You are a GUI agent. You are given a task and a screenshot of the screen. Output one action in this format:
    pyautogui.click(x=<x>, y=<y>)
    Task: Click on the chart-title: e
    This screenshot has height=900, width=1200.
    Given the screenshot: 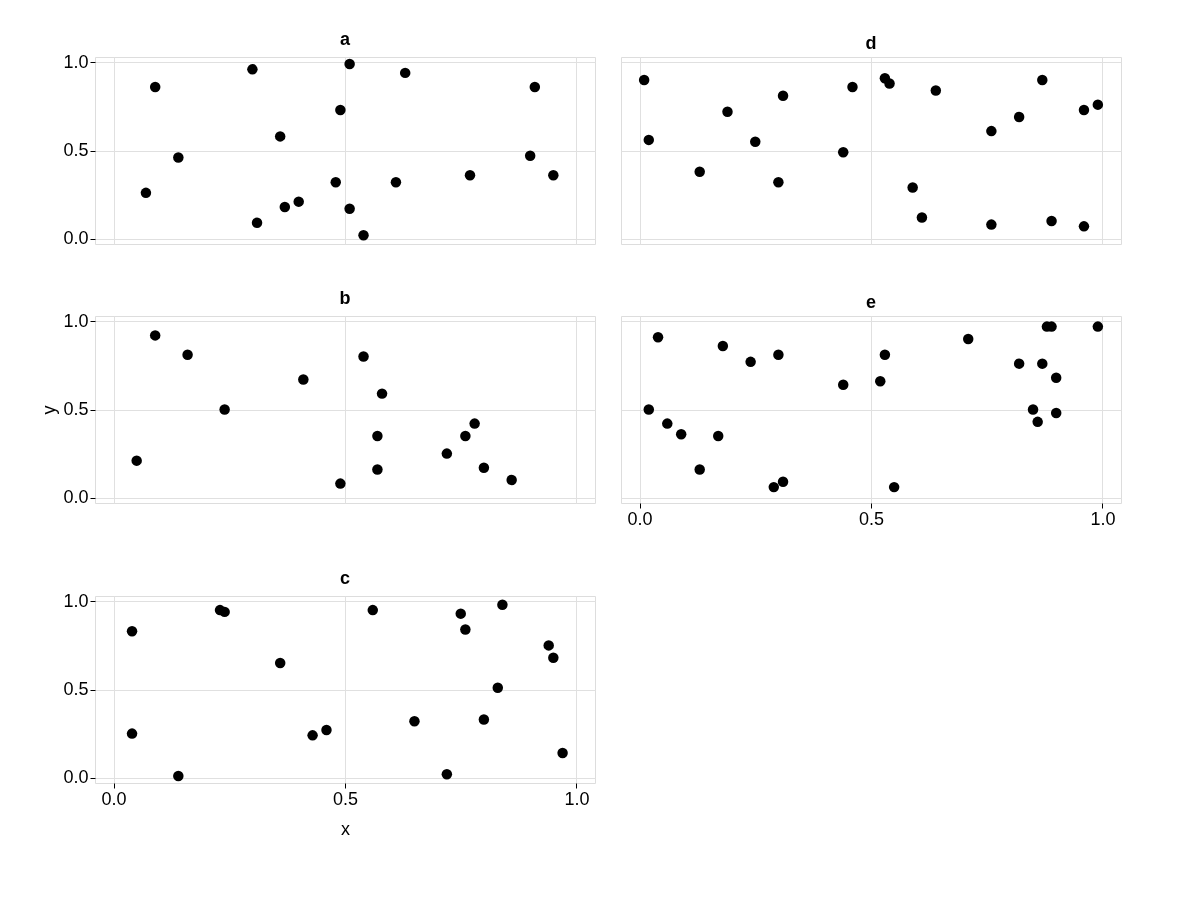 What is the action you would take?
    pyautogui.click(x=871, y=302)
    